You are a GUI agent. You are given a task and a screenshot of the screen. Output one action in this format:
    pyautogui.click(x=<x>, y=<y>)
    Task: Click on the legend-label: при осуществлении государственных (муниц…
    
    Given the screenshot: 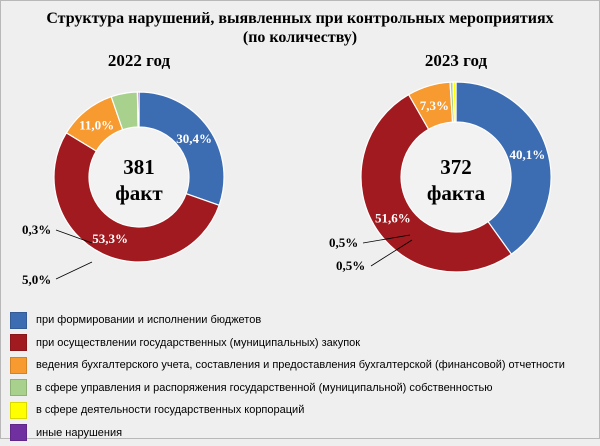 What is the action you would take?
    pyautogui.click(x=198, y=342)
    